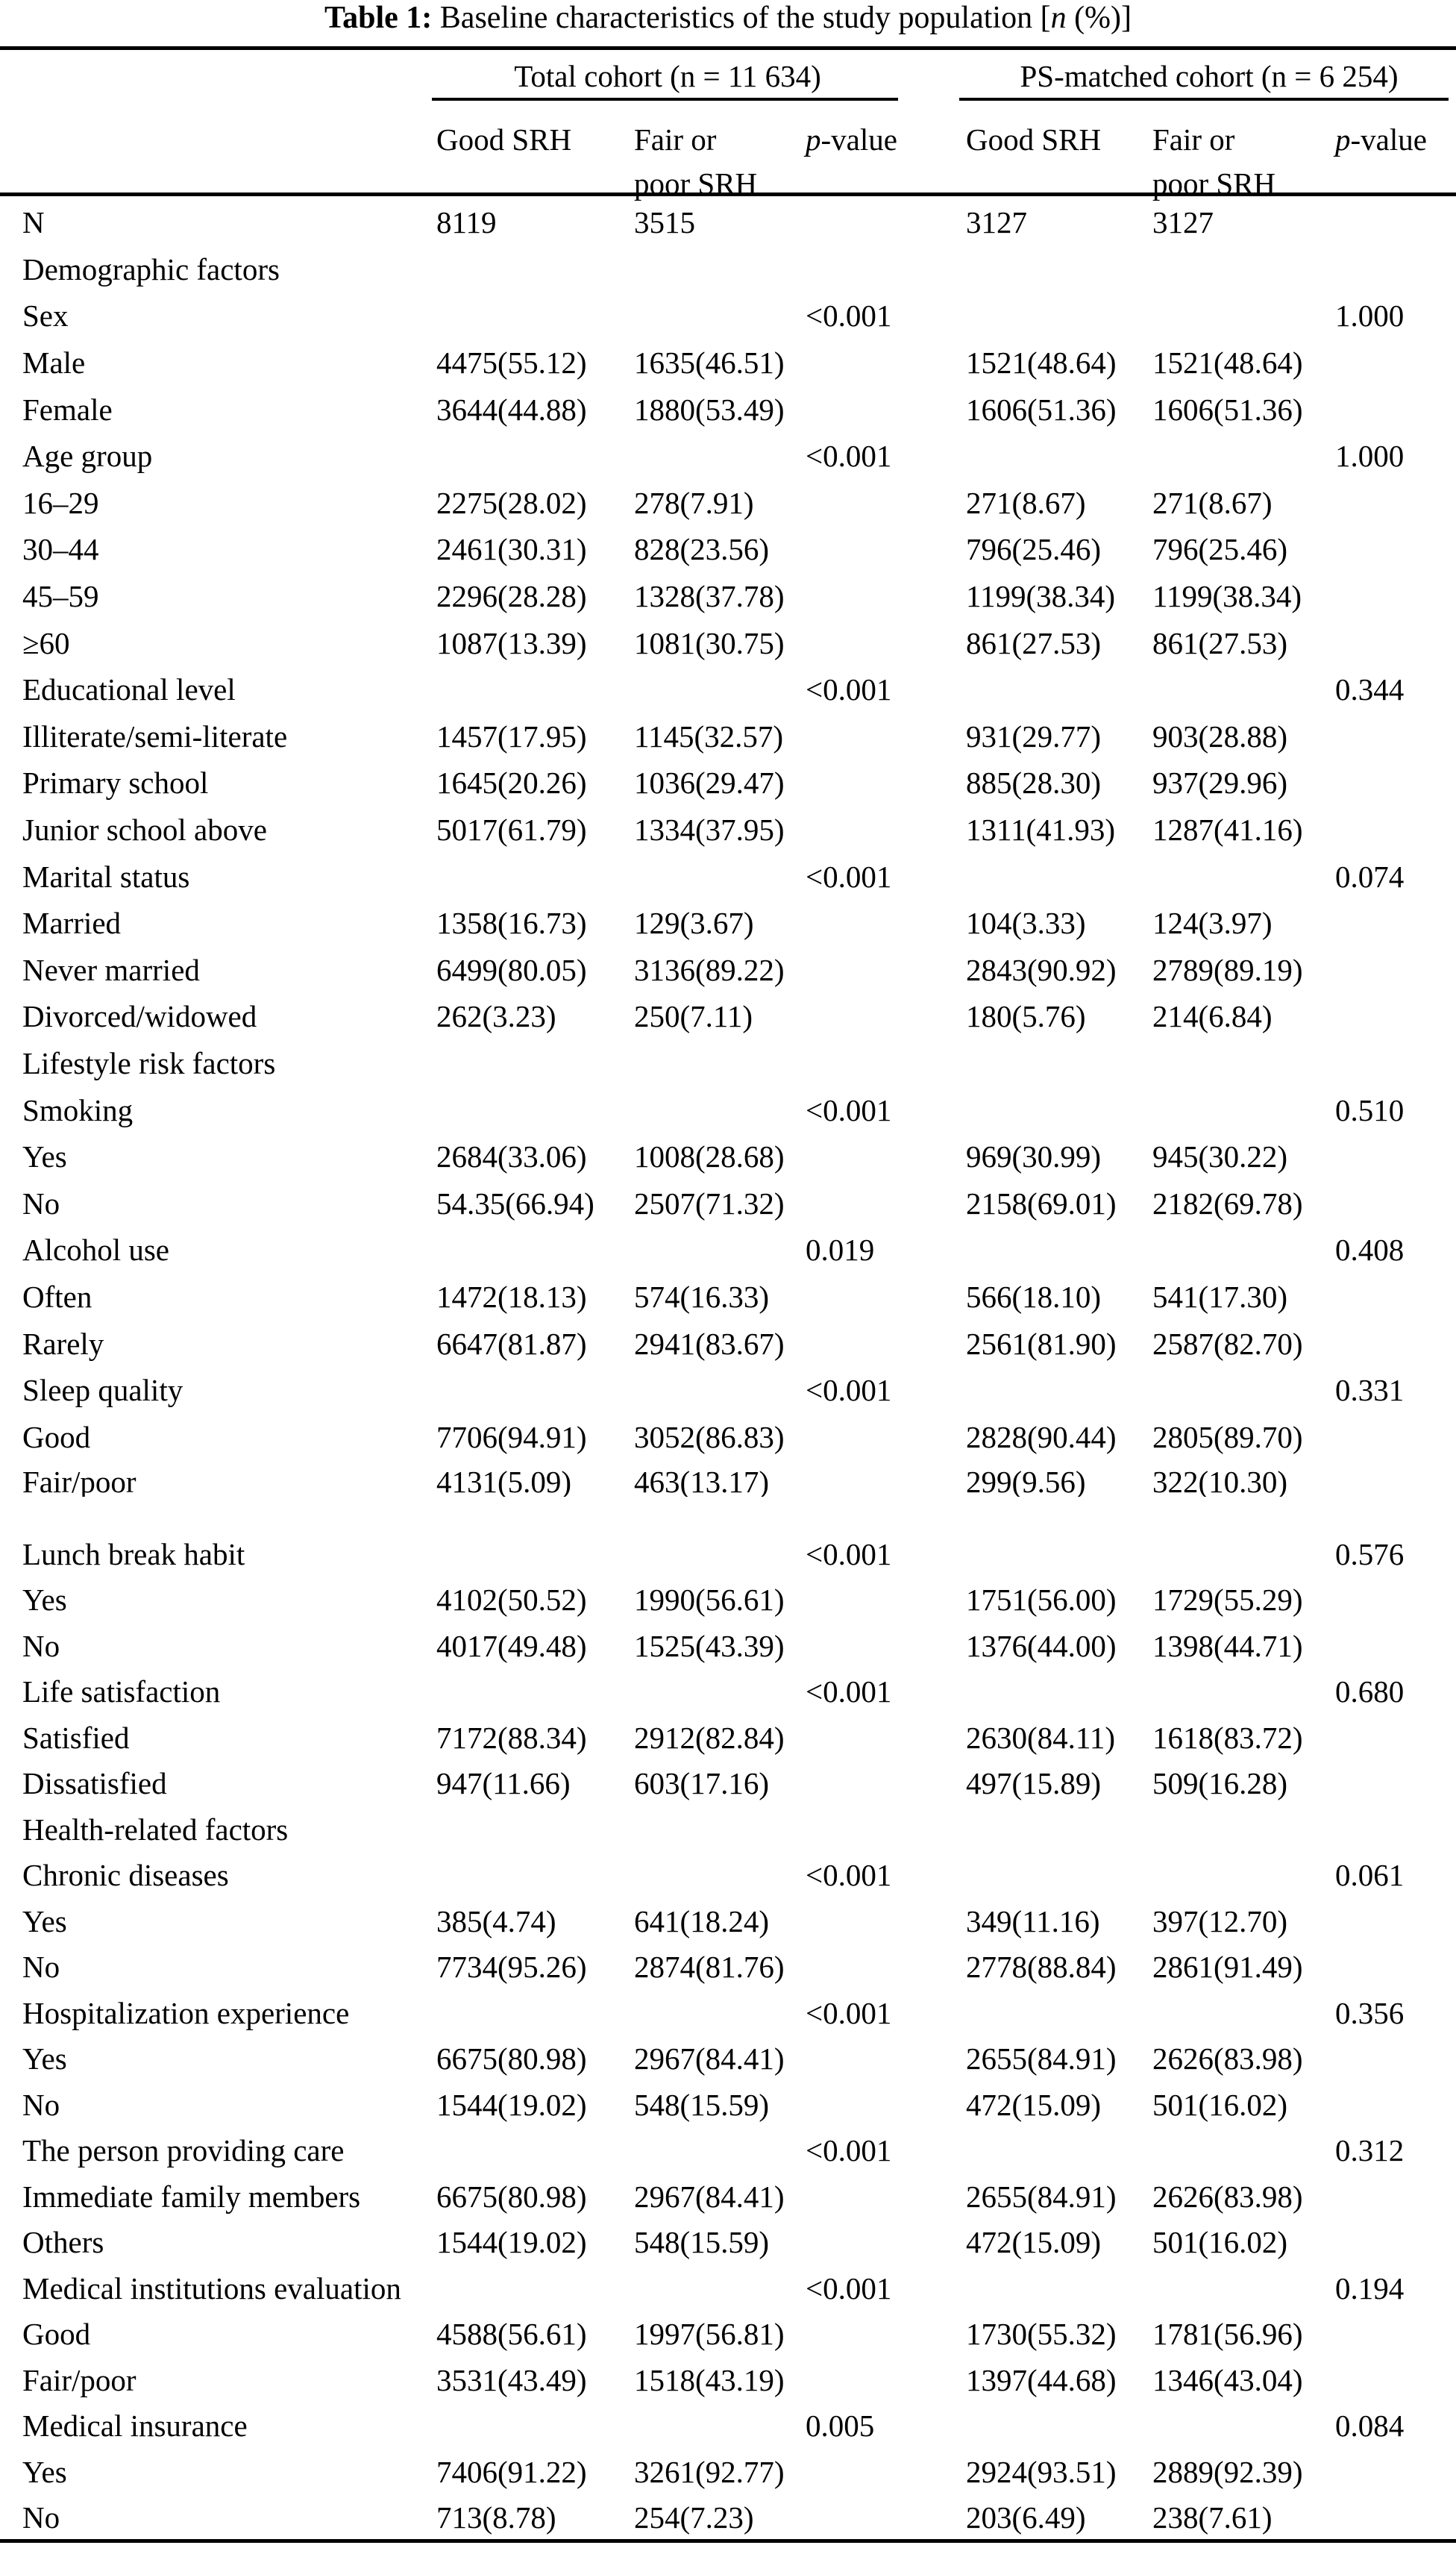 This screenshot has height=2554, width=1456. I want to click on cell-value: 7406(91.22), so click(511, 2471).